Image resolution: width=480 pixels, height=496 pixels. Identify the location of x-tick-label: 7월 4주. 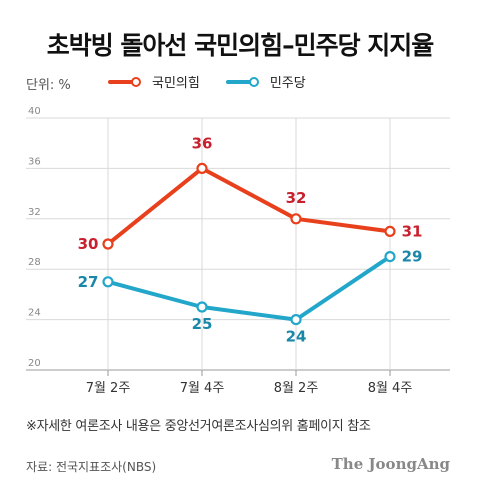
(202, 388).